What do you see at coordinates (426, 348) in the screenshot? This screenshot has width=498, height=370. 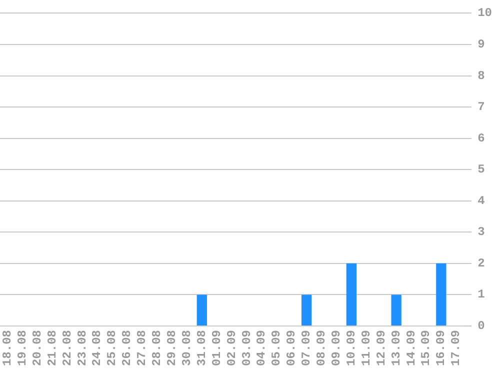 I see `x-tick-label: 15.09` at bounding box center [426, 348].